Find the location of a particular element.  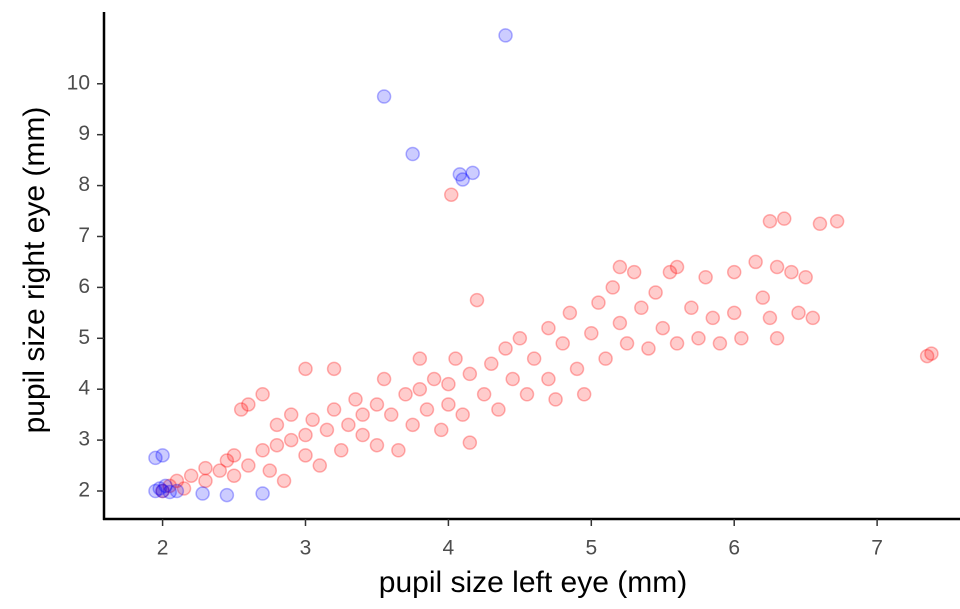

y-tick-label: 10 is located at coordinates (78, 82).